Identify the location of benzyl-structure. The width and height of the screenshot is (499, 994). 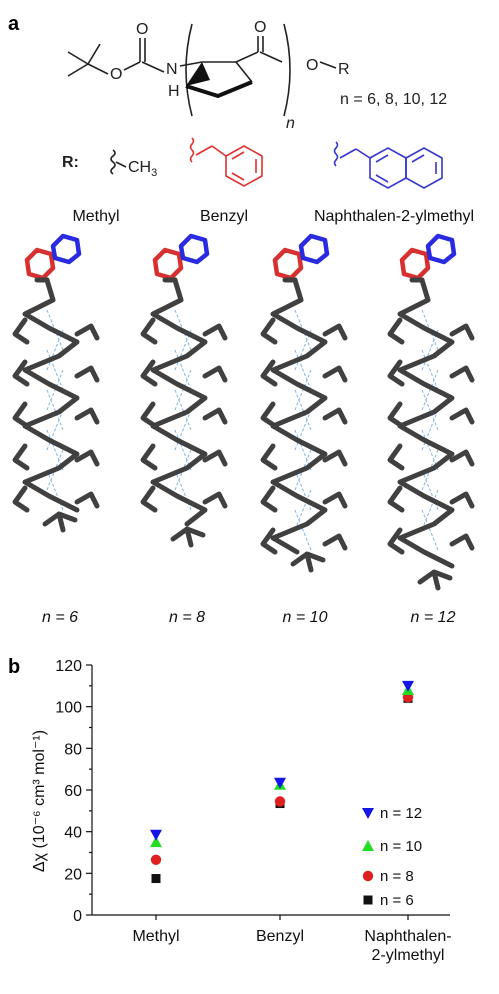
(226, 162).